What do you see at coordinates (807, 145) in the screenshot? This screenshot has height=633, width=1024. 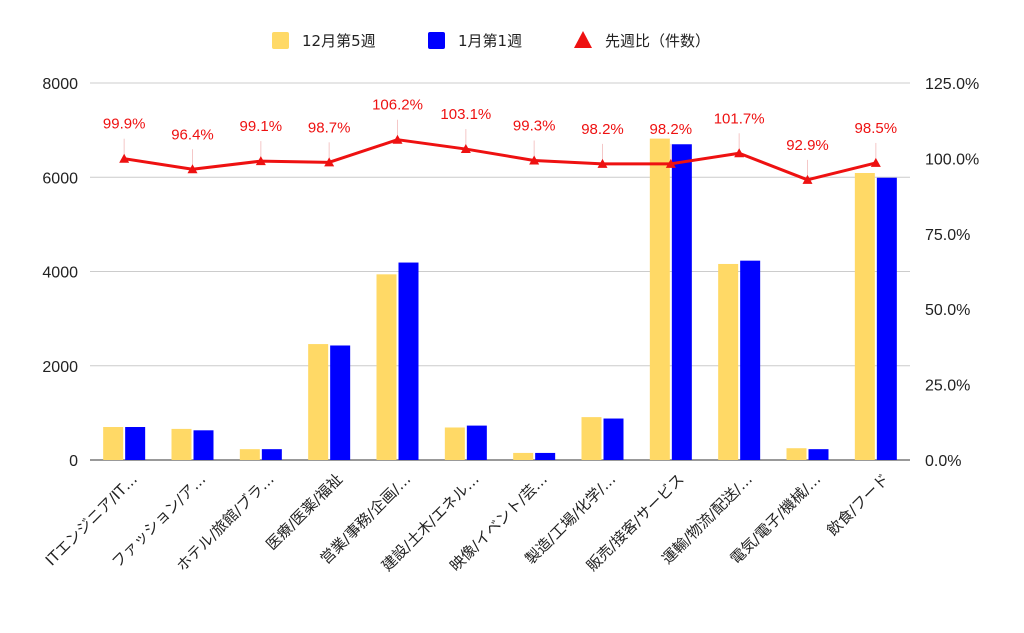 I see `ratio-data-label: 92.9%` at bounding box center [807, 145].